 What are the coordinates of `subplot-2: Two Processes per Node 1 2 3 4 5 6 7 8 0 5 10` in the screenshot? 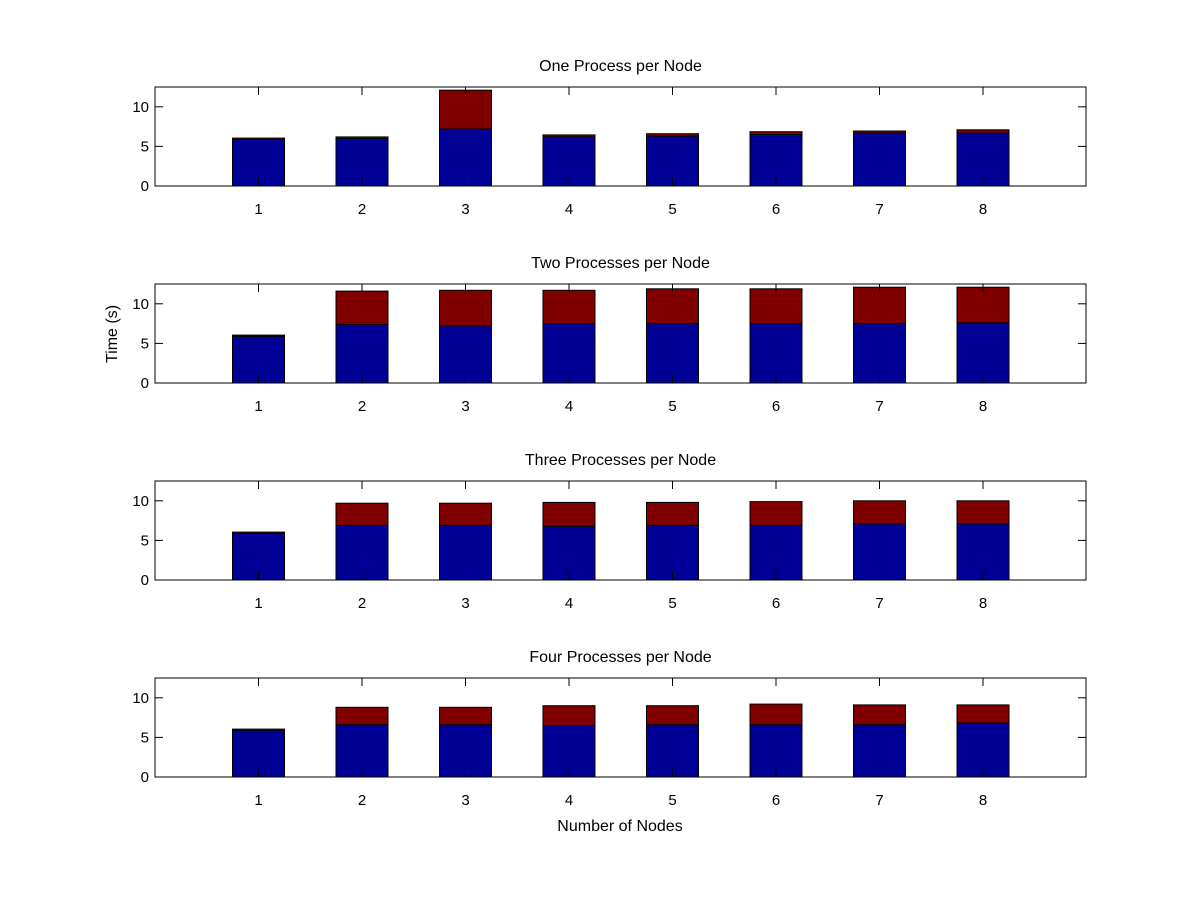 It's located at (609, 335).